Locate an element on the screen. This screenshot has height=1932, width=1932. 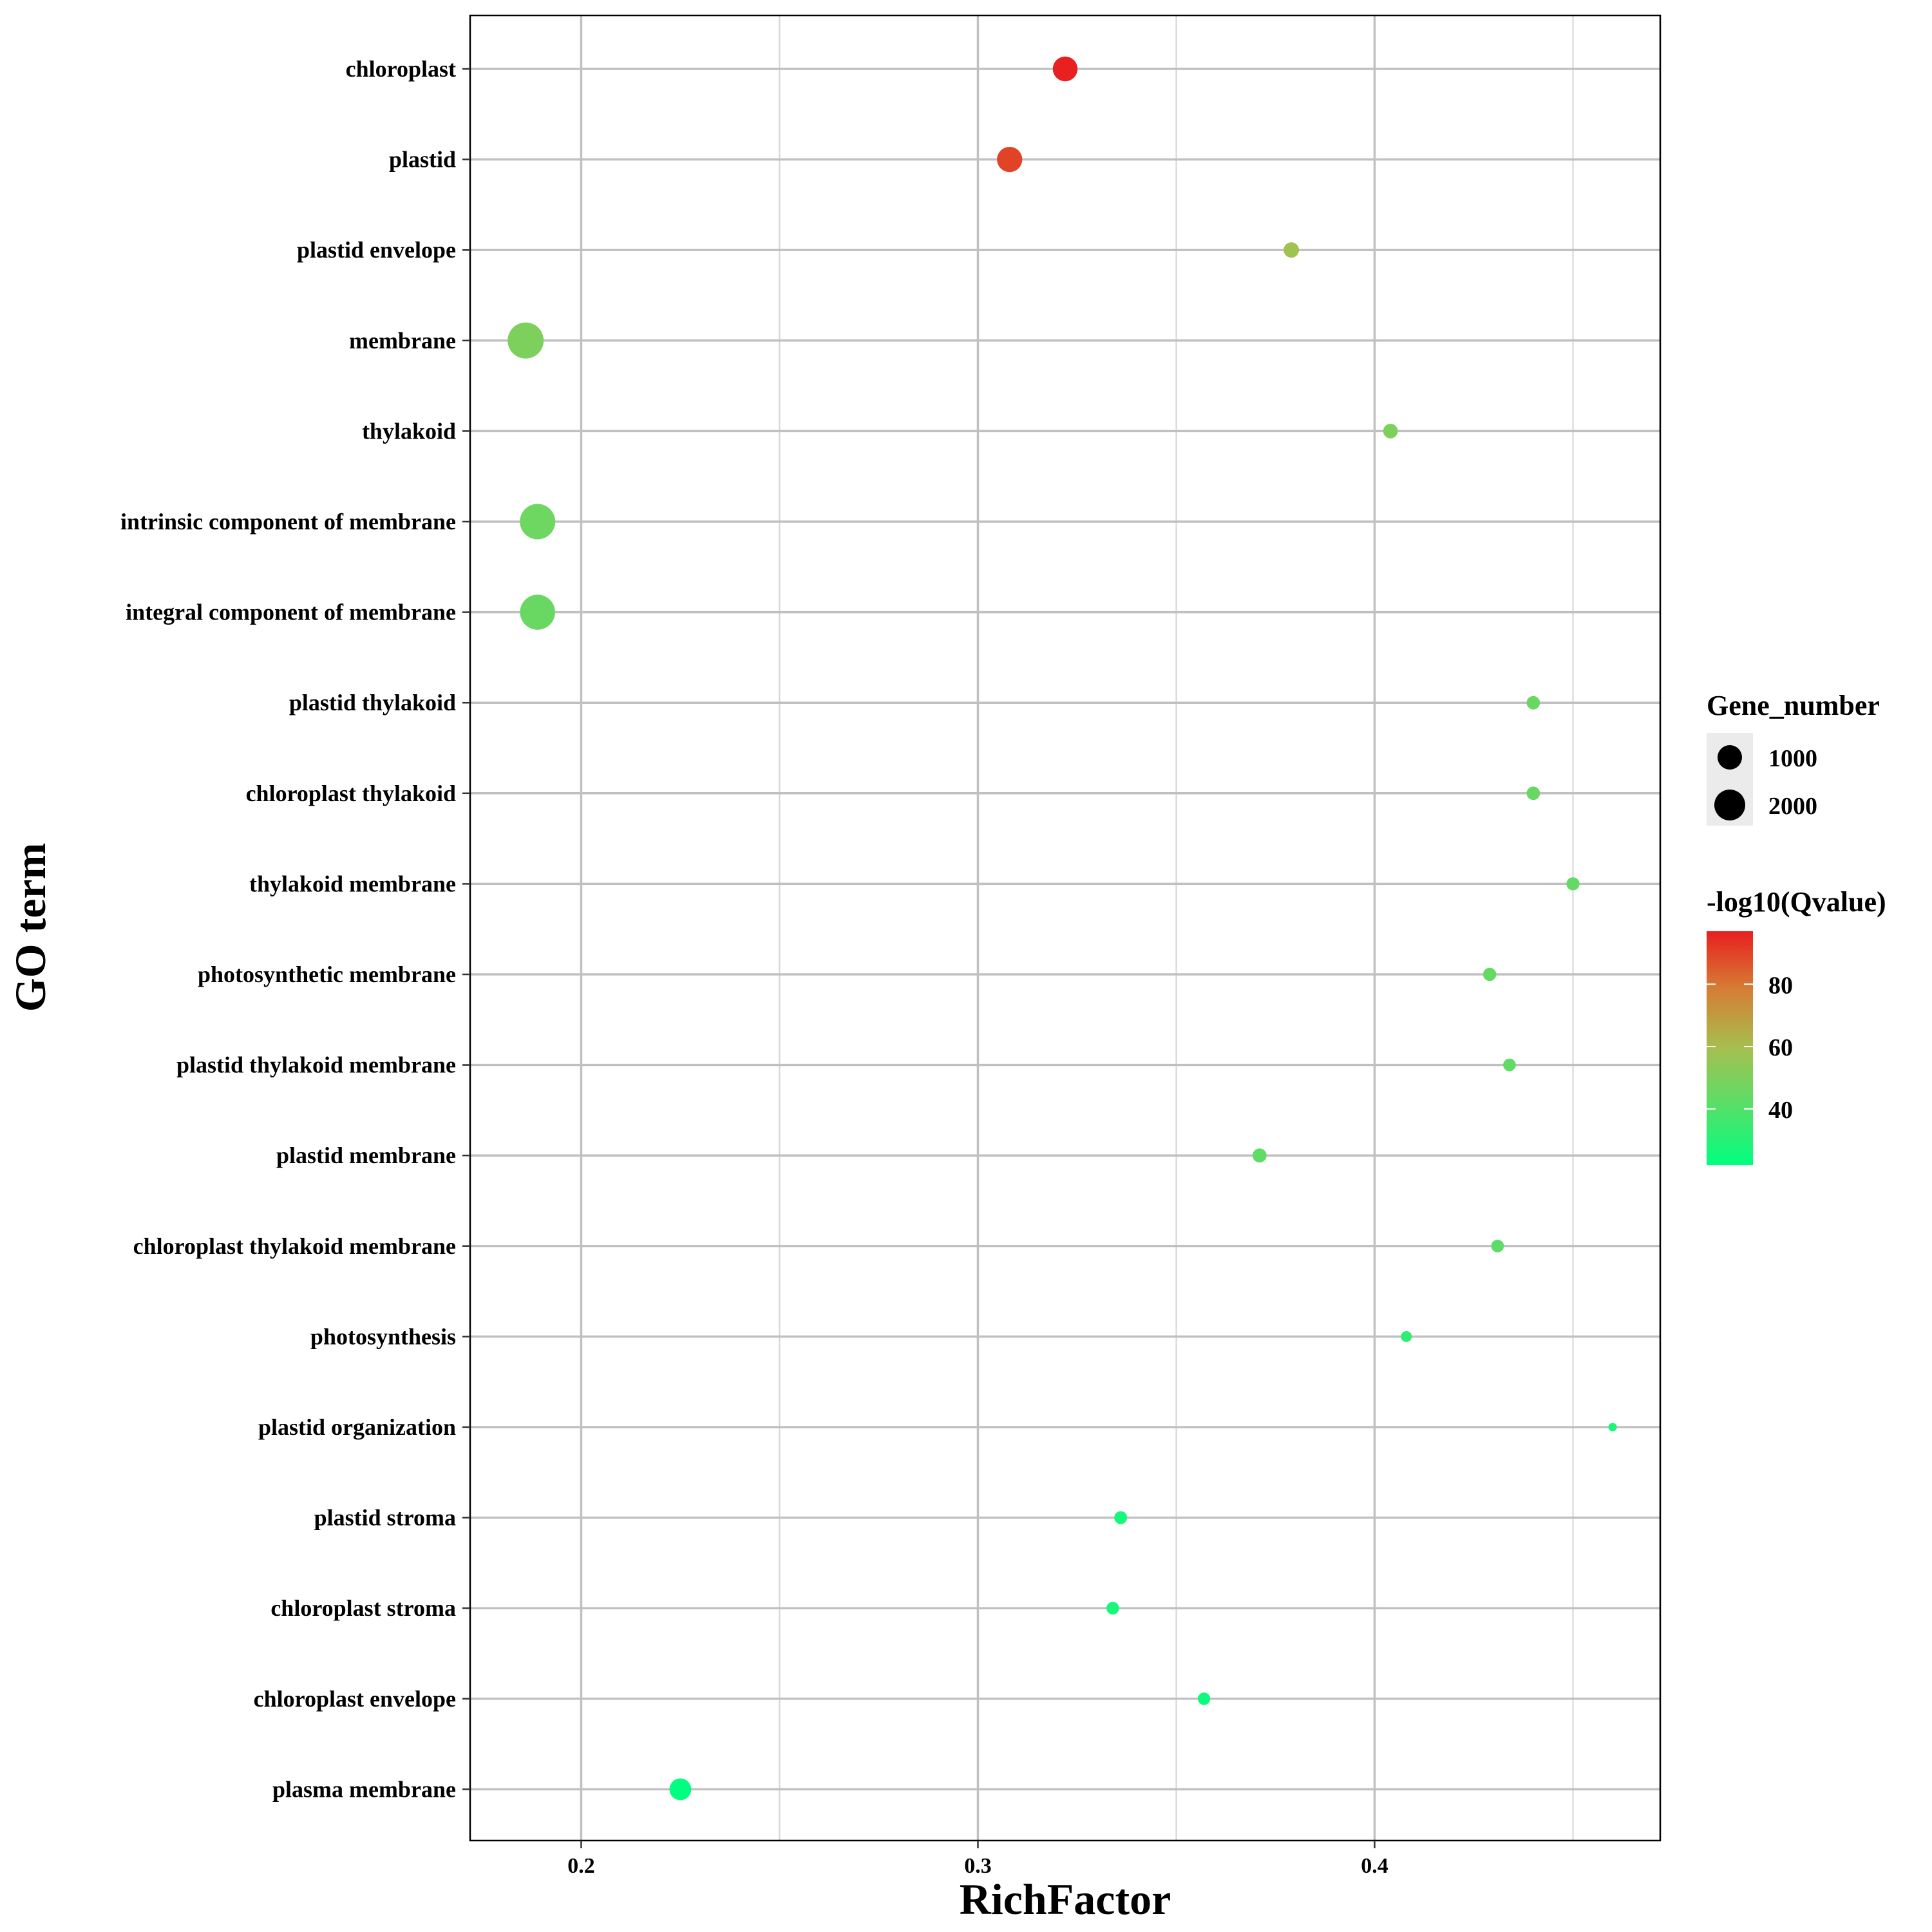
color-legend-label: 80 is located at coordinates (1781, 985).